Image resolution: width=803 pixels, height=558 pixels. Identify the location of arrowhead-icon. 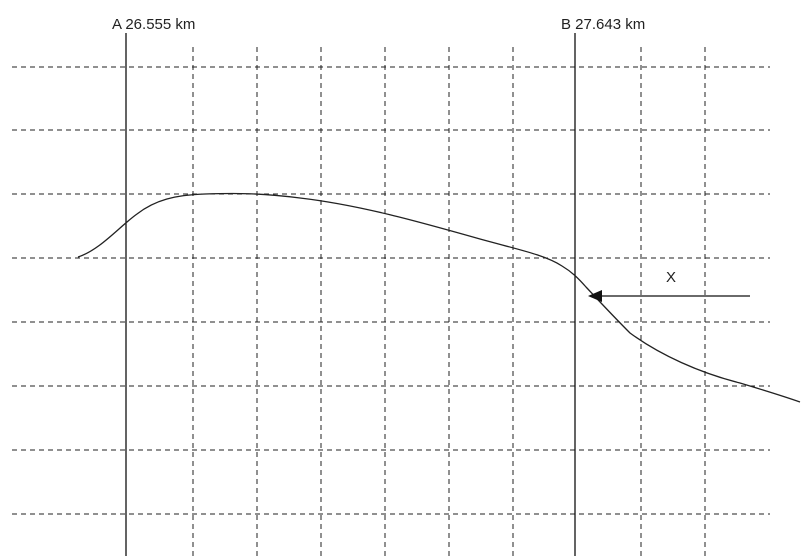
(595, 296).